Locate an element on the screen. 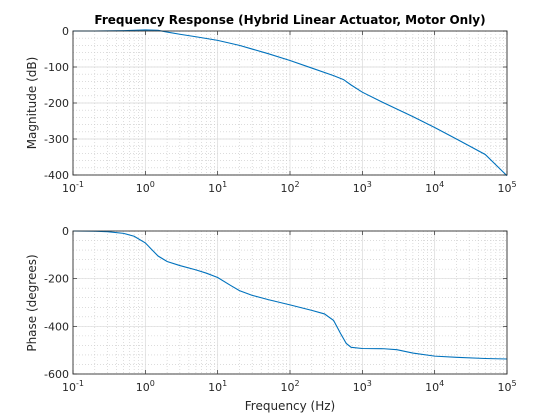 The height and width of the screenshot is (420, 560). phase-x-tick-label: 10³ is located at coordinates (362, 386).